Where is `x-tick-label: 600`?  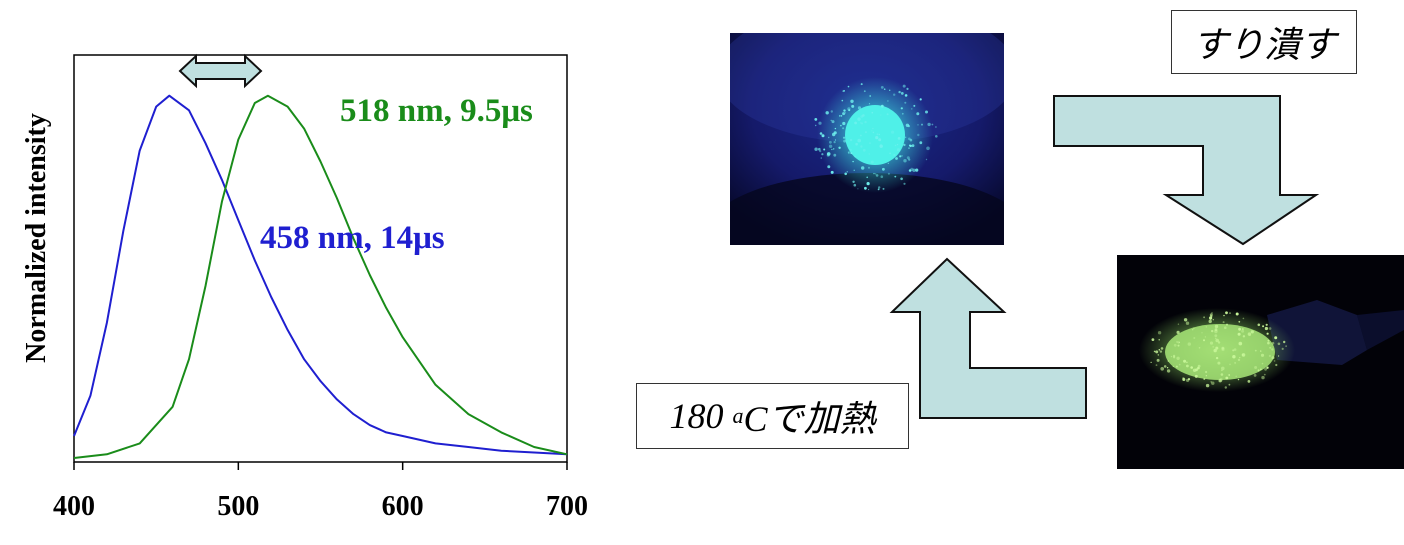
x-tick-label: 600 is located at coordinates (403, 506).